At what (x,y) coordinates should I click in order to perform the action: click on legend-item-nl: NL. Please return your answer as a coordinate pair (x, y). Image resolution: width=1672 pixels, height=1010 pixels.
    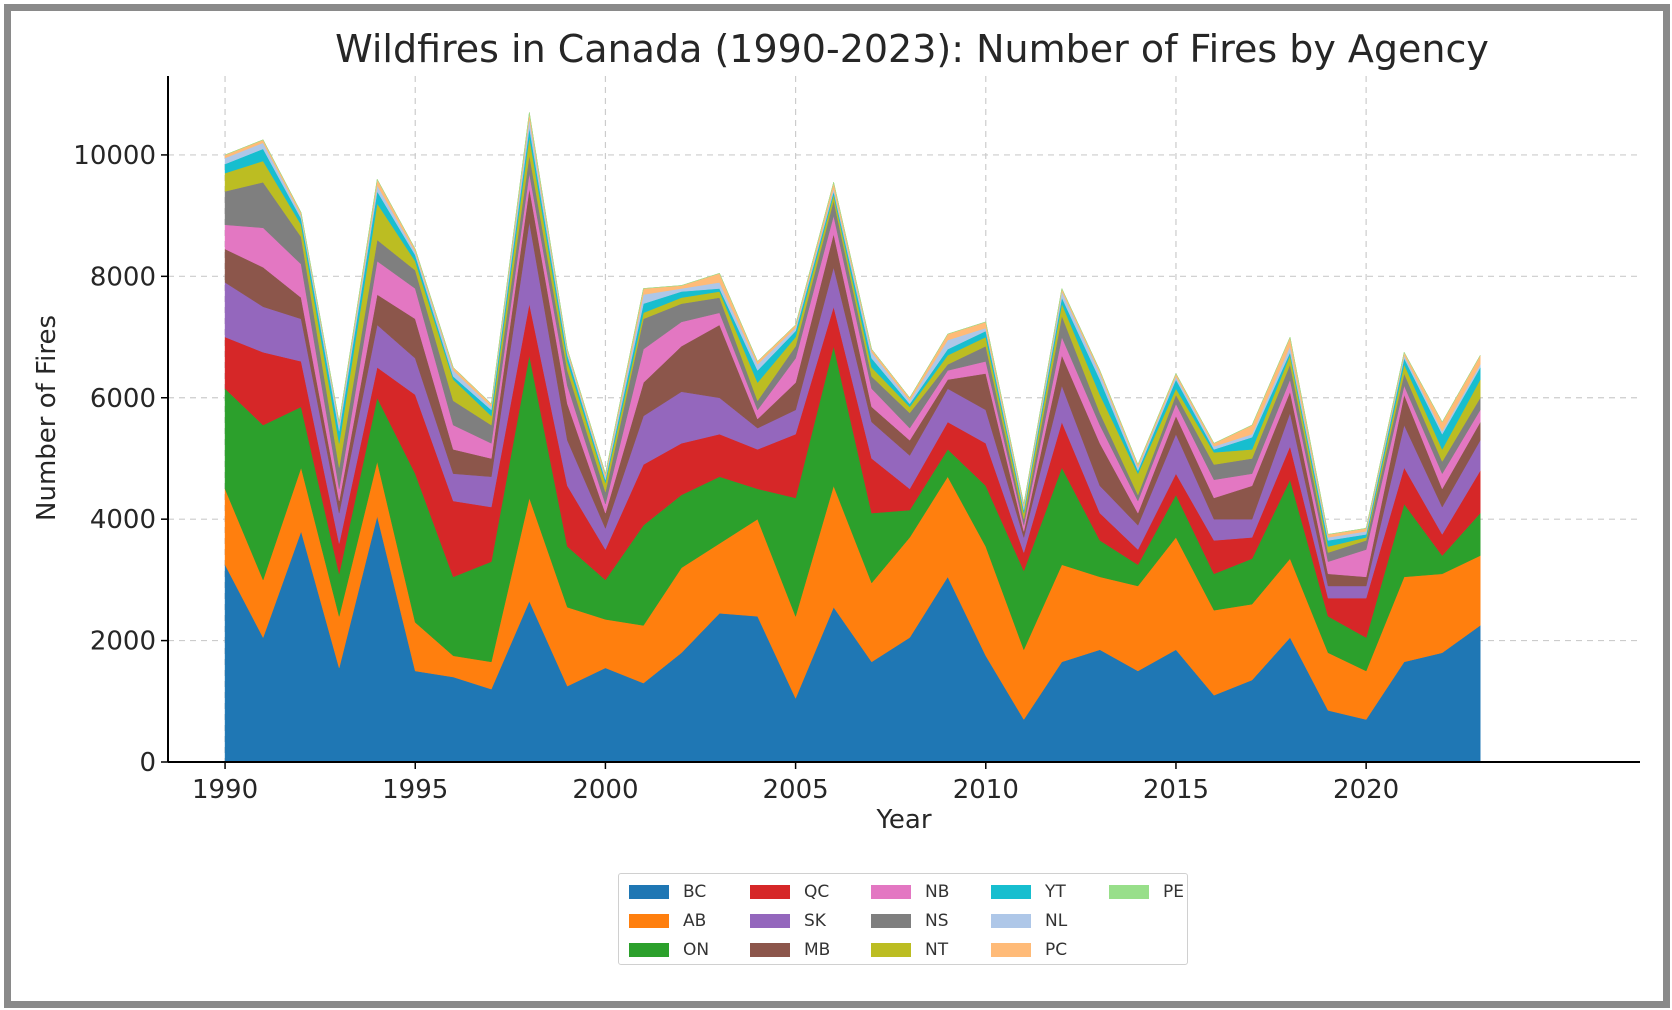
    Looking at the image, I should click on (1029, 921).